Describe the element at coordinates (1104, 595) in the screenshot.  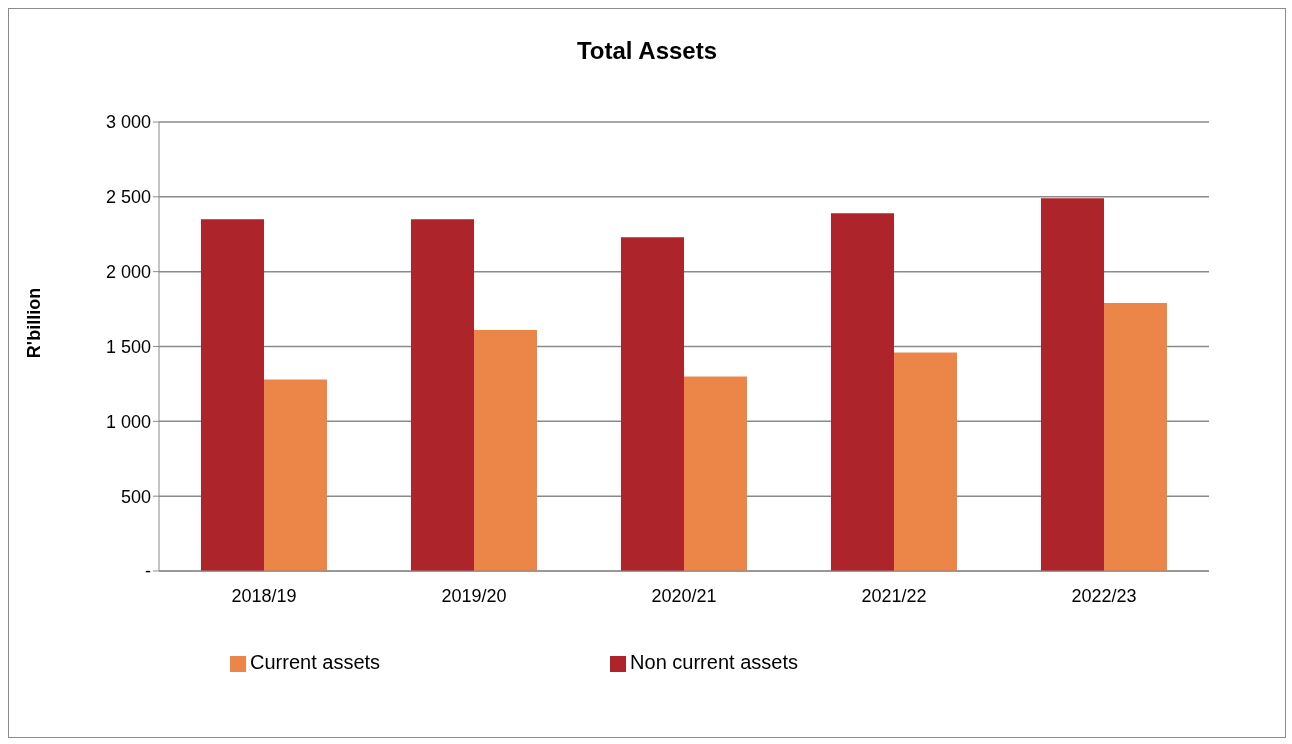
I see `x-tick-label: 2022/23` at that location.